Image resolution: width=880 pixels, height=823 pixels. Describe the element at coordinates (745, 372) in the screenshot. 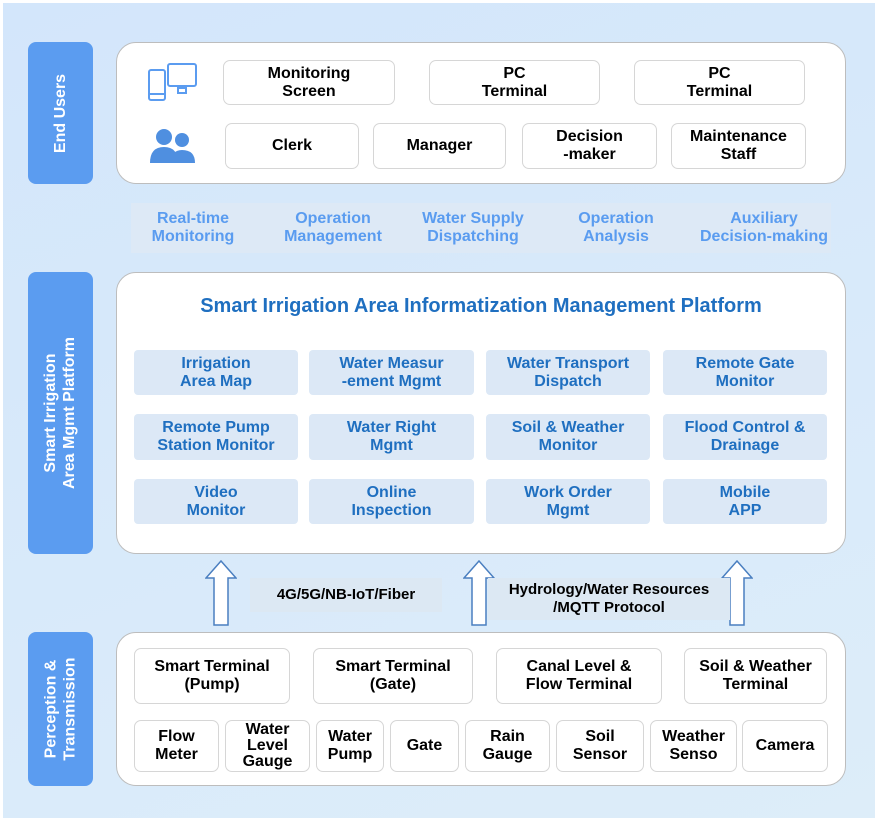

I see `platform-module: Remote Gate Monitor` at that location.